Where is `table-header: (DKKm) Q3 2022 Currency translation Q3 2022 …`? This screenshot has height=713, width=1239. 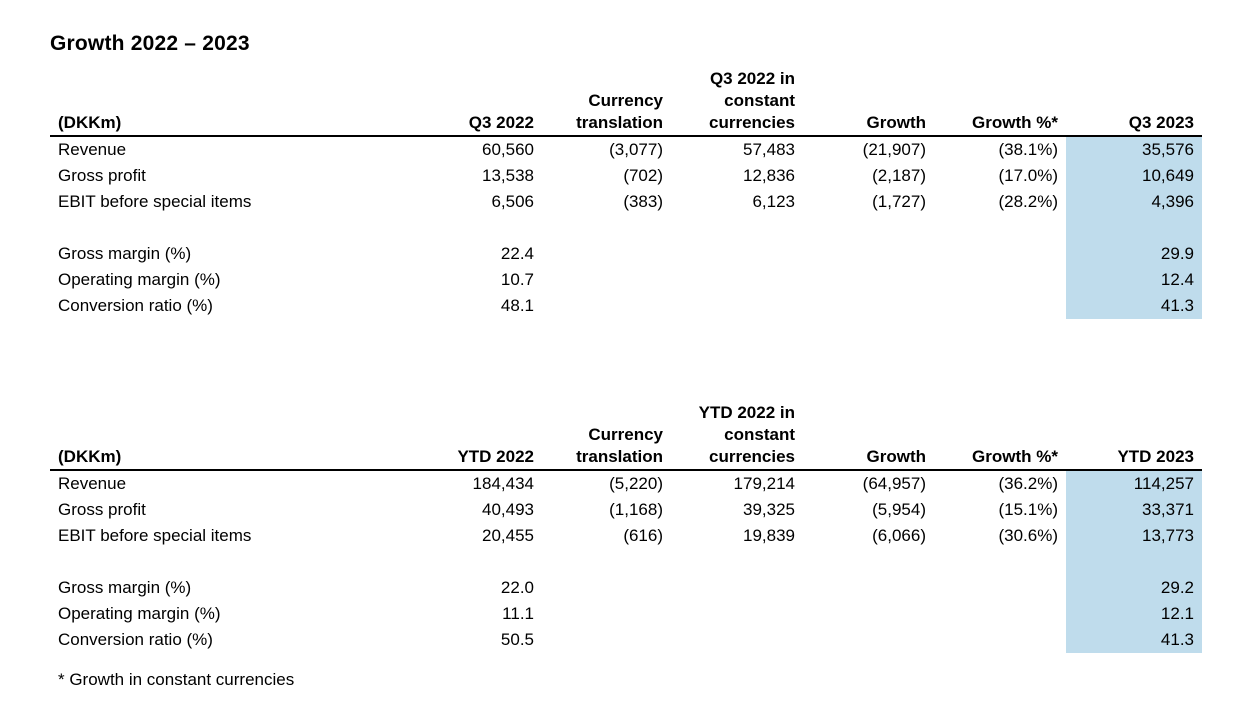
table-header: (DKKm) Q3 2022 Currency translation Q3 2022 … is located at coordinates (626, 102).